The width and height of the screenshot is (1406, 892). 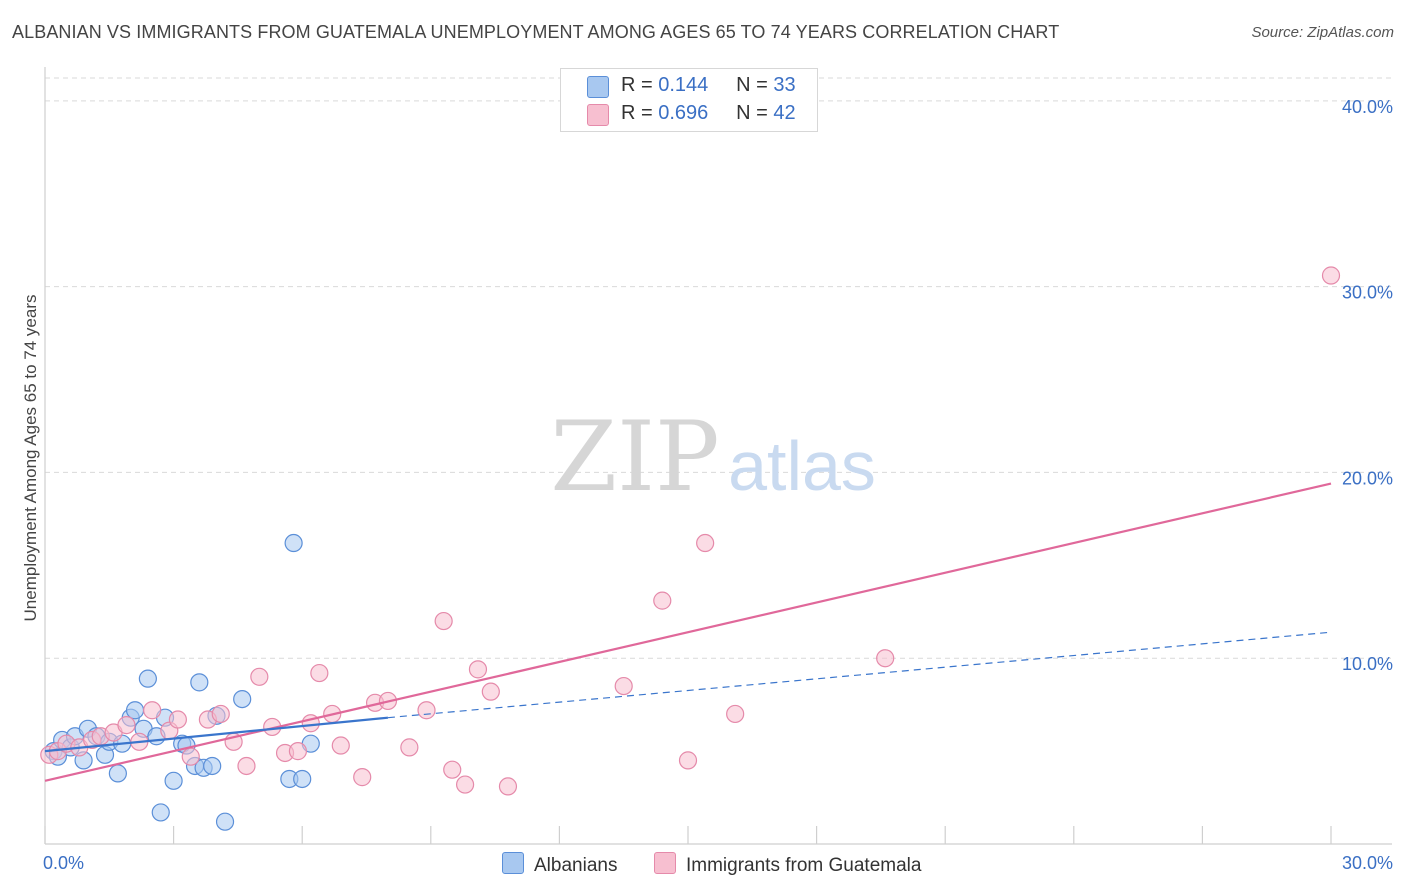 I want to click on bottom-legend-albanians: Albanians, so click(x=559, y=864).